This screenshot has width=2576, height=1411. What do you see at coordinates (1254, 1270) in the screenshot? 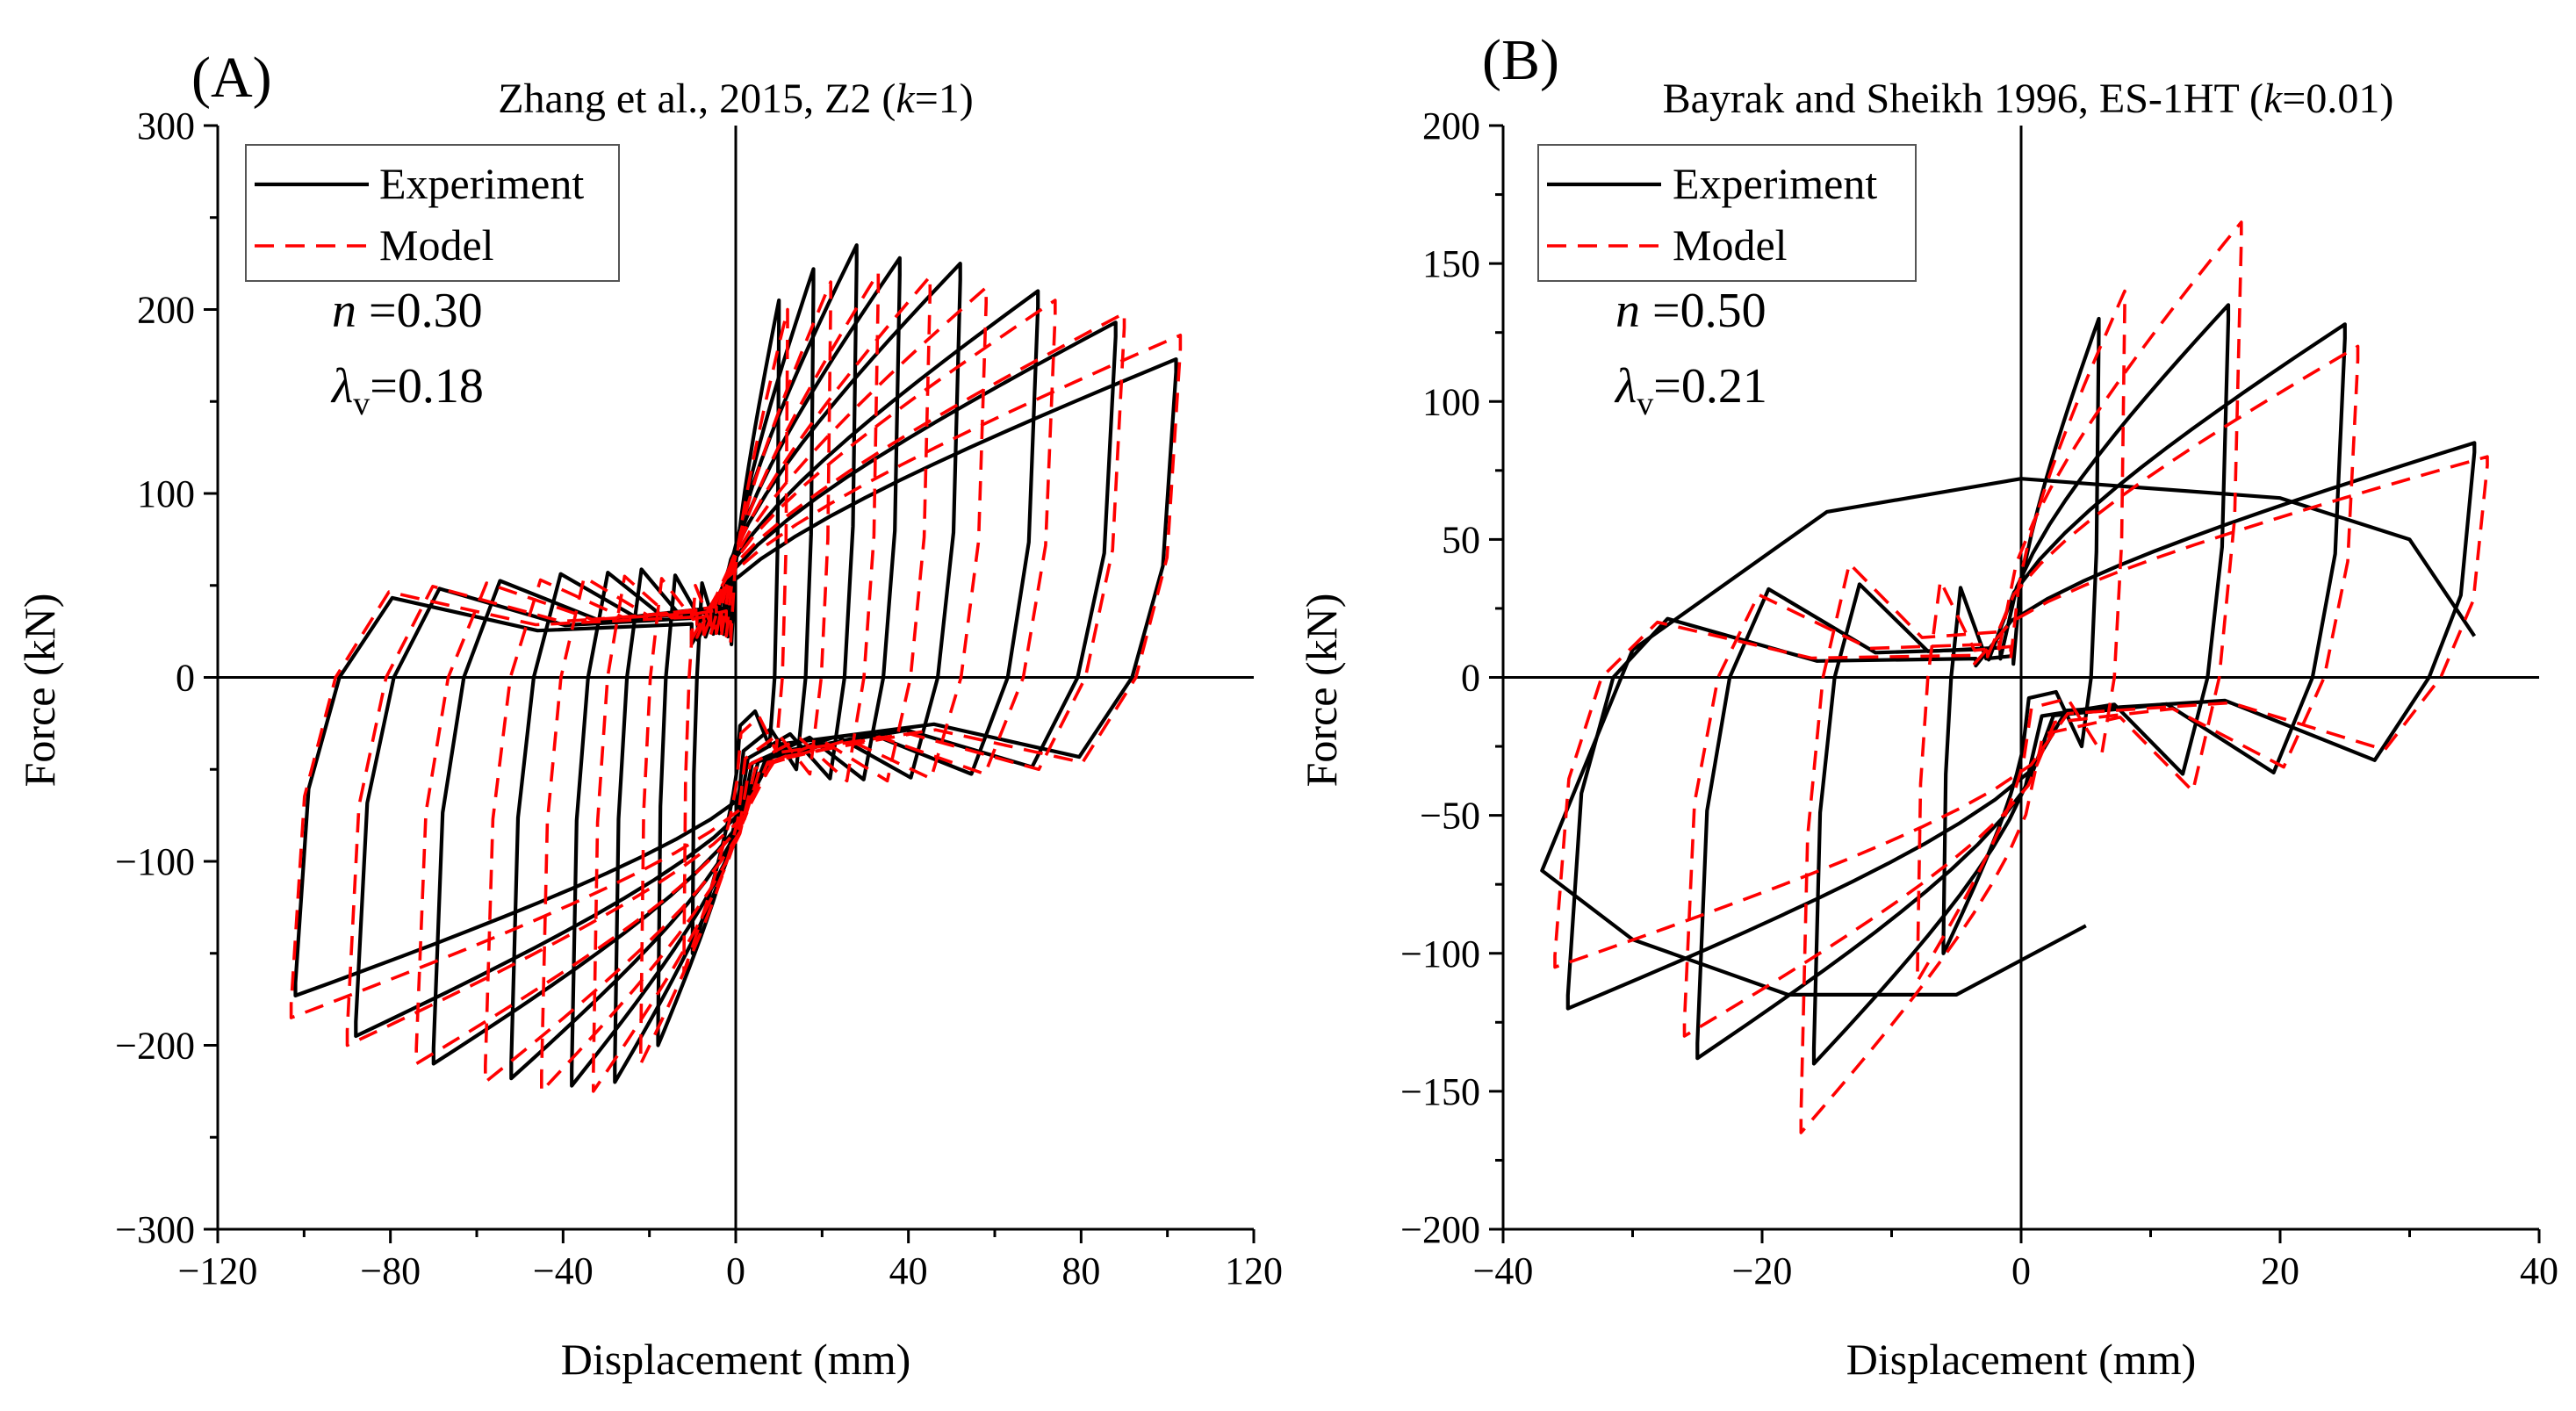
I see `panel-a-x-tick-label: 120` at bounding box center [1254, 1270].